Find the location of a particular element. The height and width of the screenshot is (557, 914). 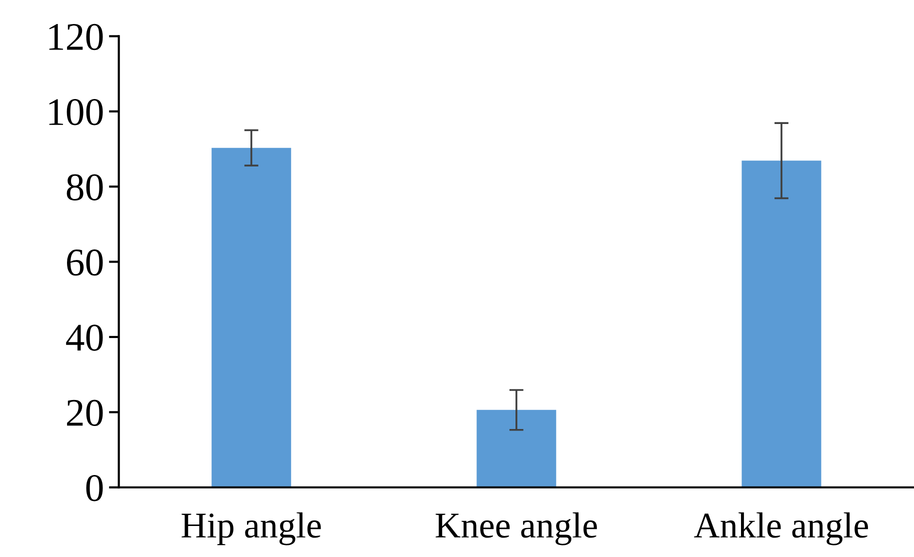

y-tick-label: 120 is located at coordinates (76, 37).